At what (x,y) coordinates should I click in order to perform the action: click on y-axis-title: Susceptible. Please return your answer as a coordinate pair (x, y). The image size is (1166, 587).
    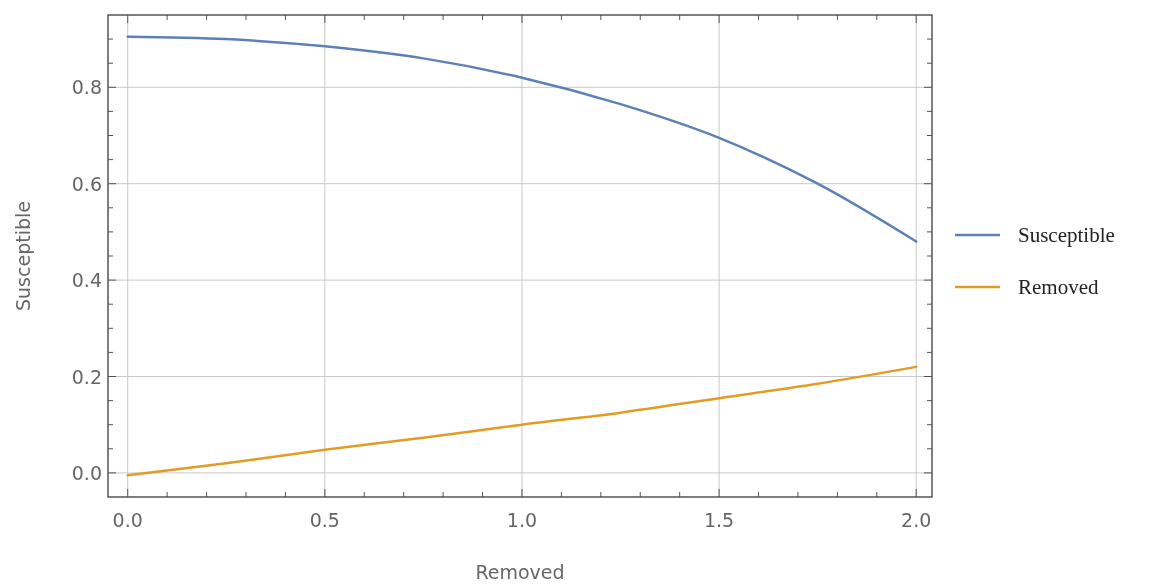
    Looking at the image, I should click on (23, 256).